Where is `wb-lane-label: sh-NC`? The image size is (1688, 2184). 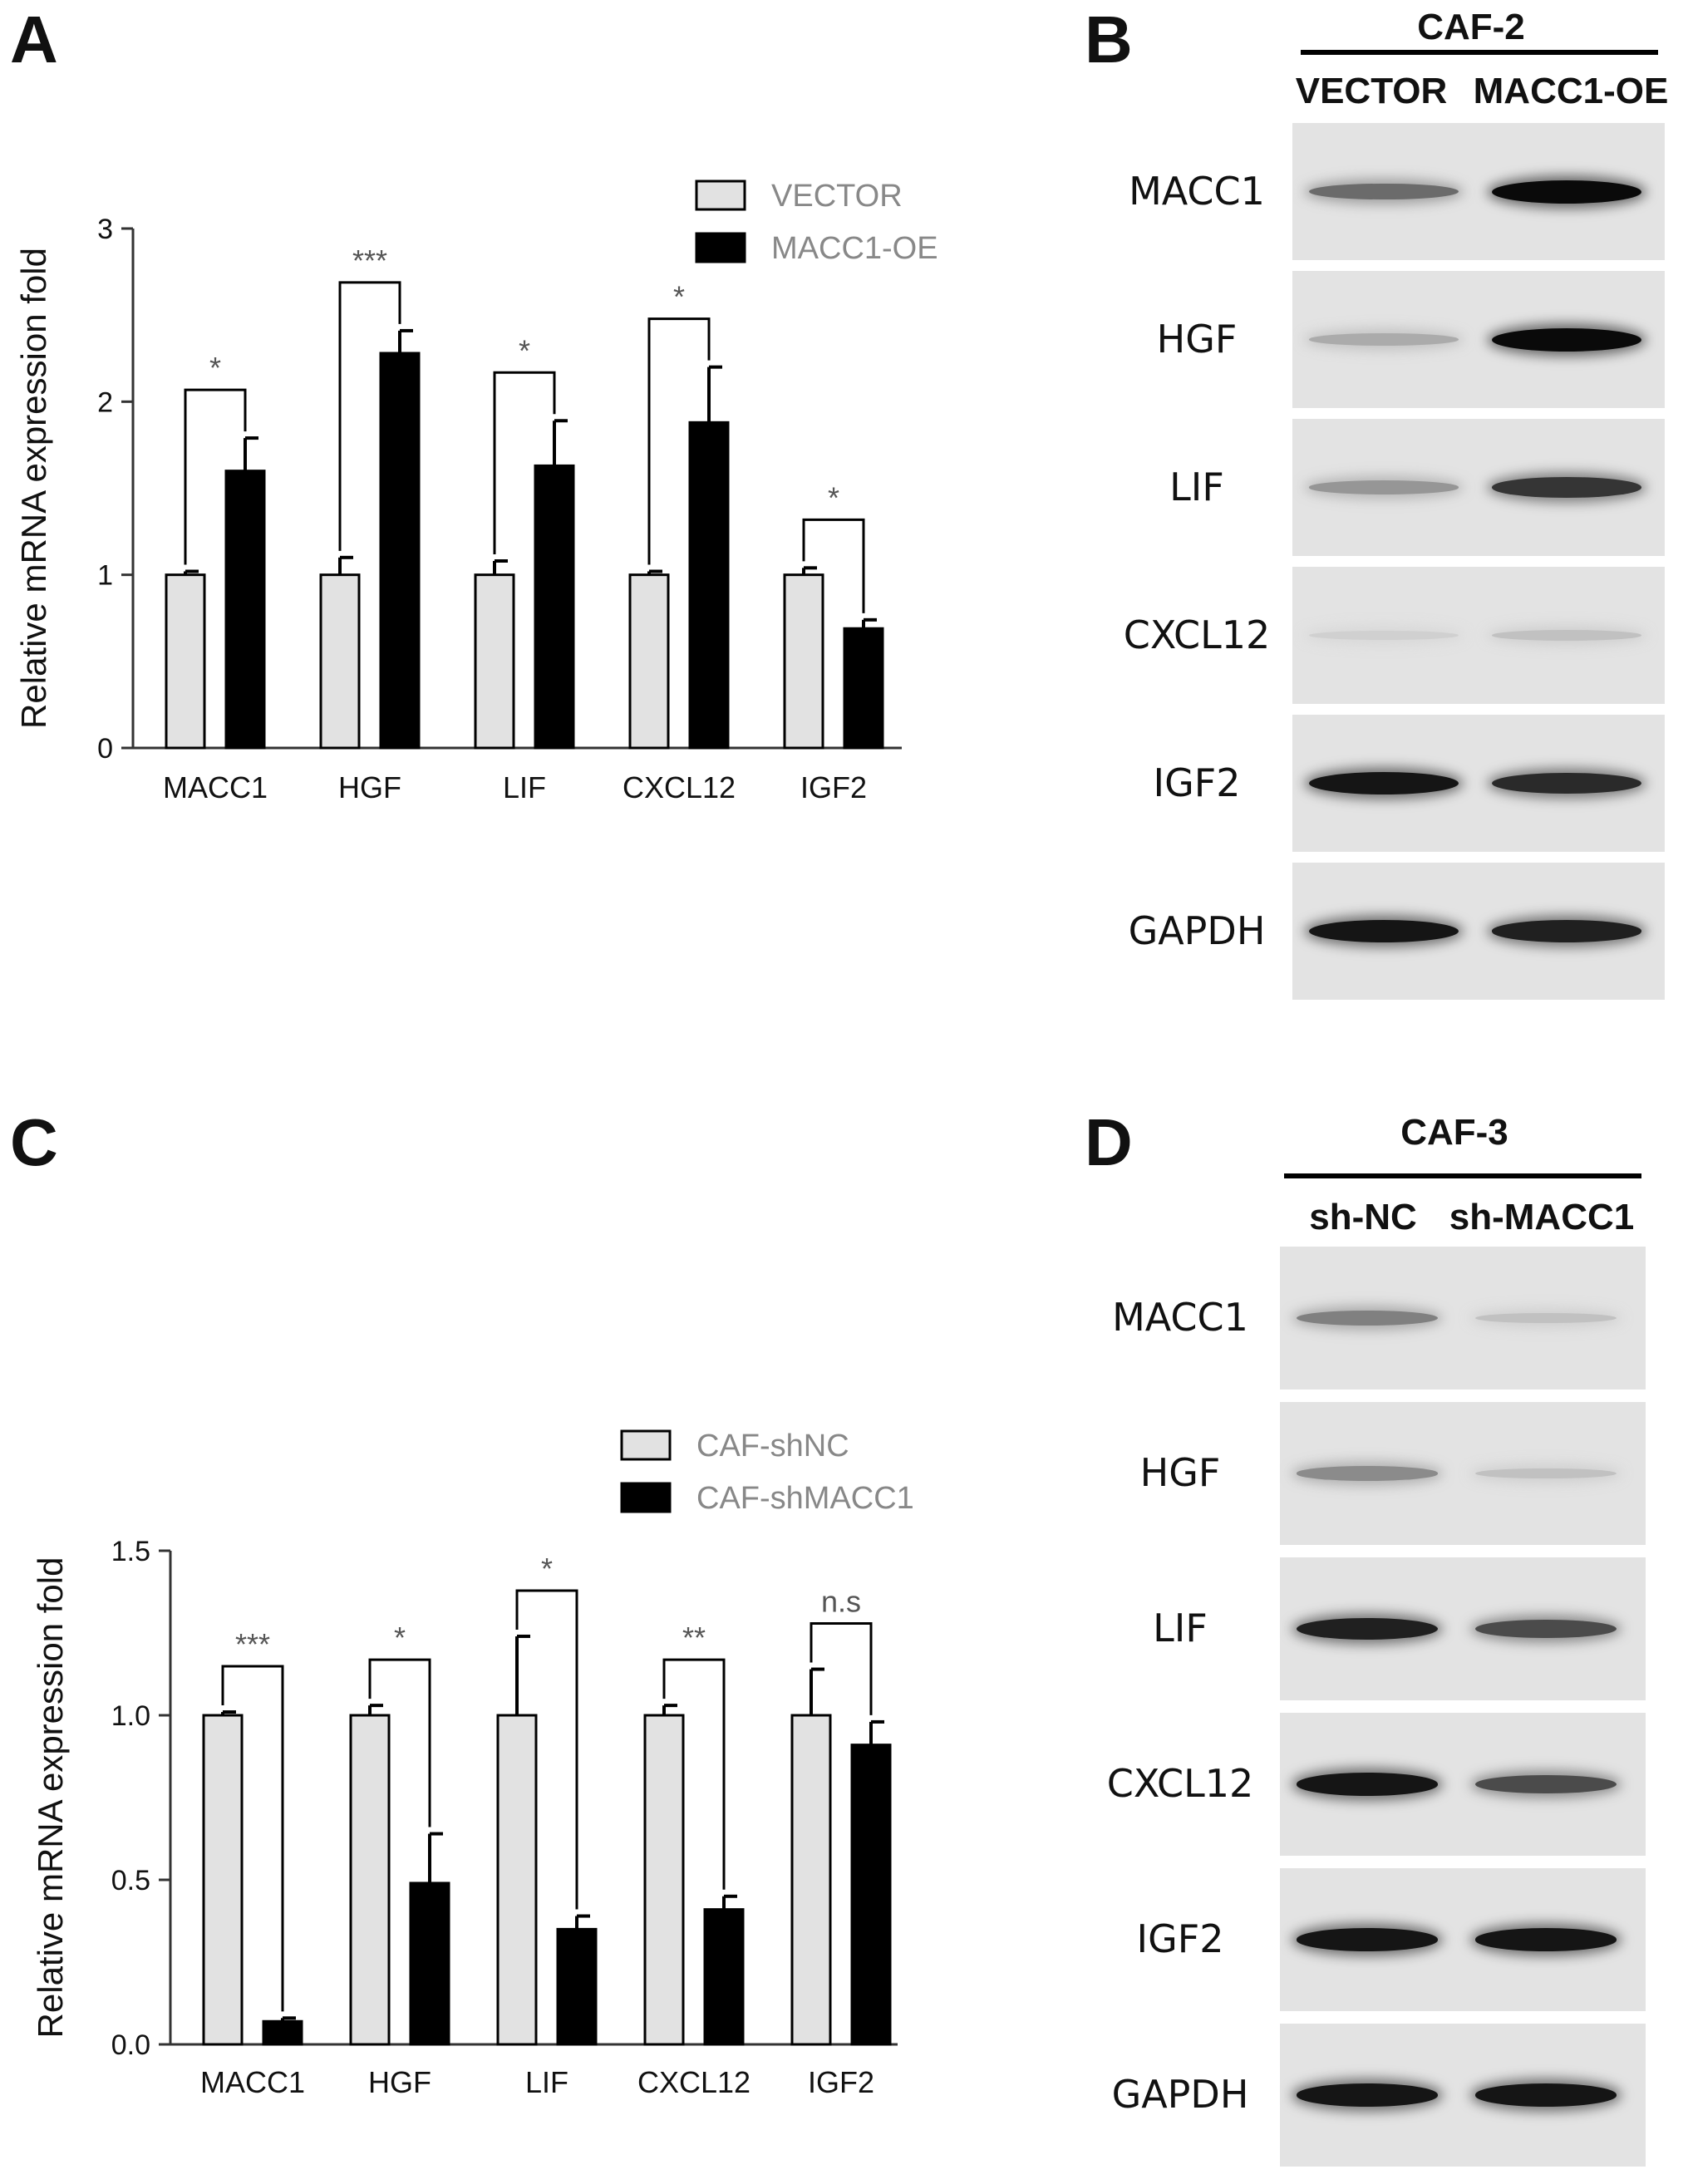 wb-lane-label: sh-NC is located at coordinates (1363, 1217).